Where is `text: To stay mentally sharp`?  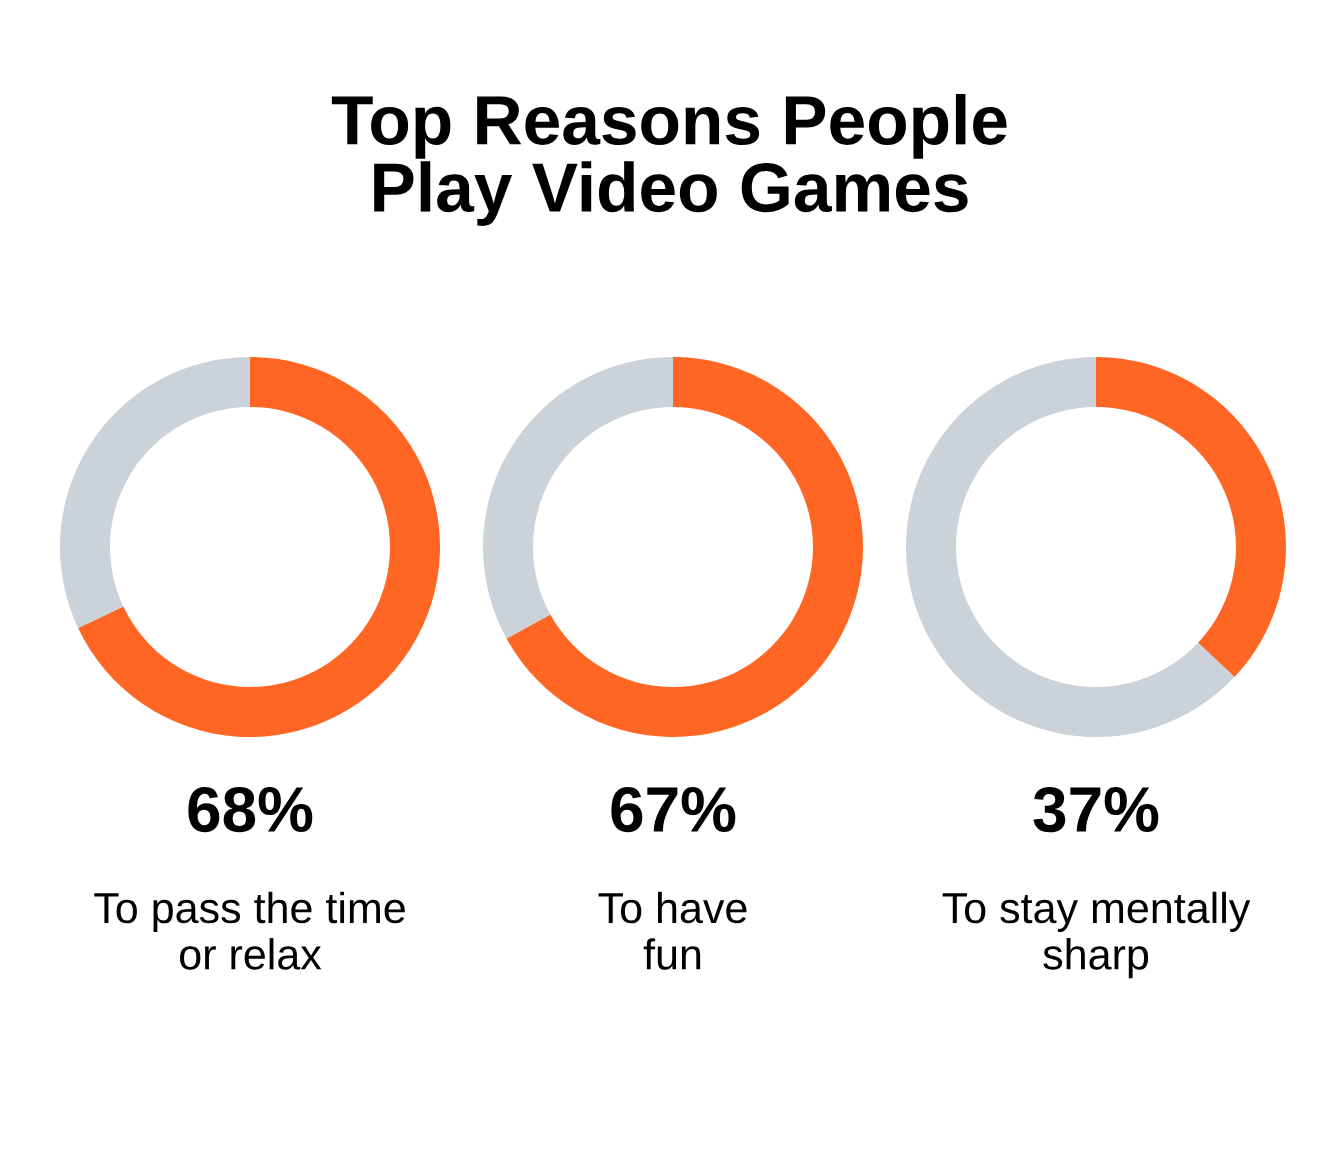
text: To stay mentally sharp is located at coordinates (1096, 935).